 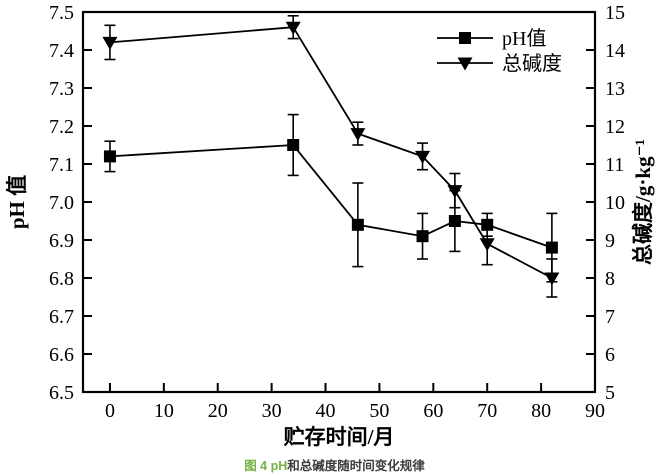 What do you see at coordinates (643, 202) in the screenshot?
I see `right-axis-title: 总碱度/g·kg⁻¹` at bounding box center [643, 202].